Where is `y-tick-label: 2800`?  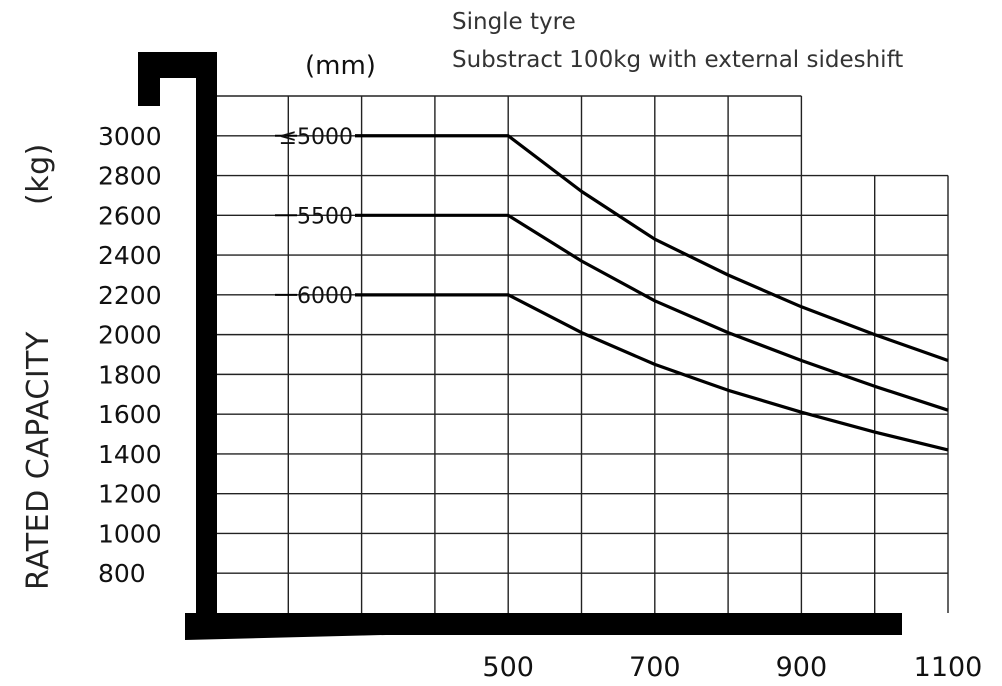
y-tick-label: 2800 is located at coordinates (130, 176).